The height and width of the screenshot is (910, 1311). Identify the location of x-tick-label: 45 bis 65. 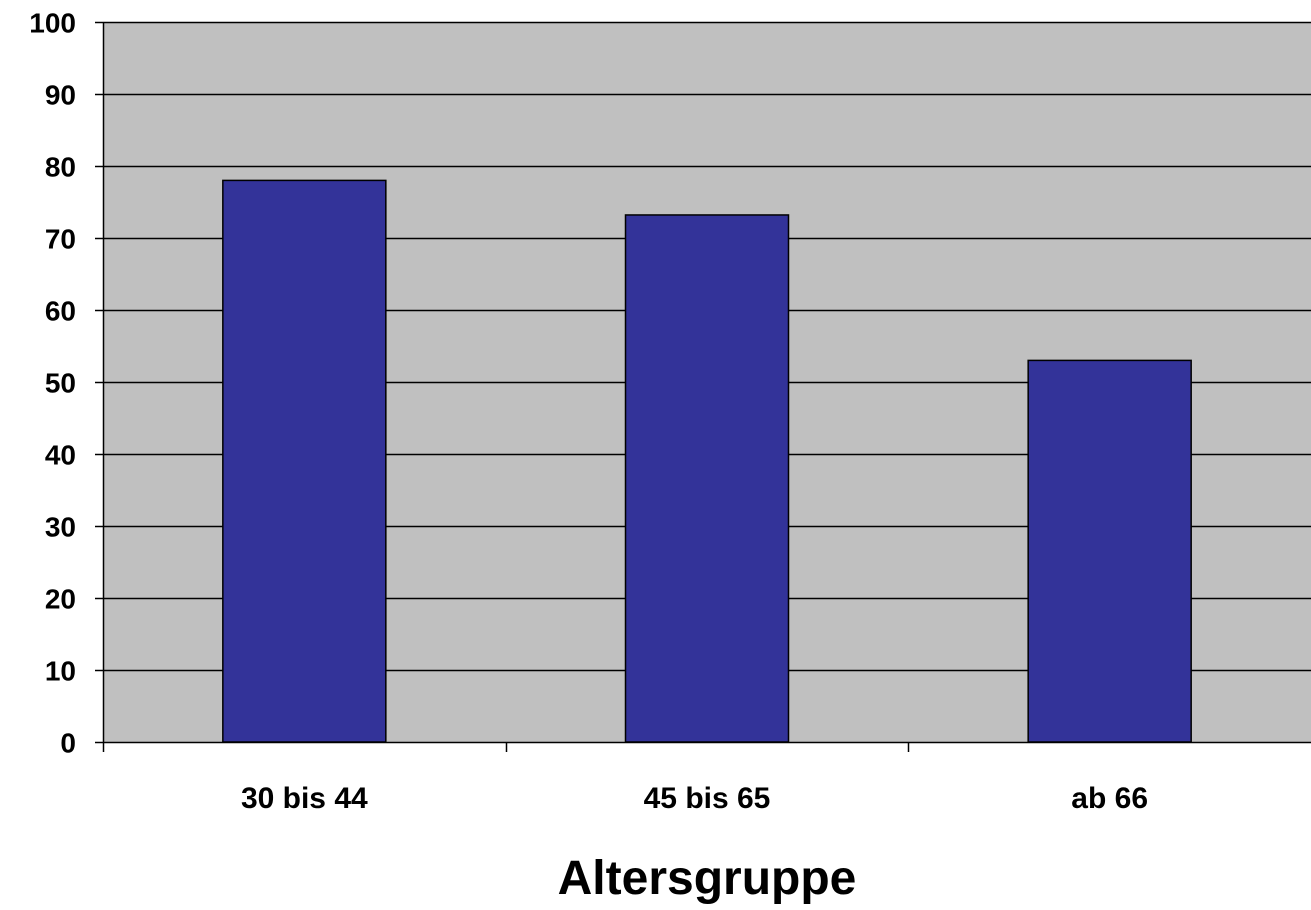
(707, 798).